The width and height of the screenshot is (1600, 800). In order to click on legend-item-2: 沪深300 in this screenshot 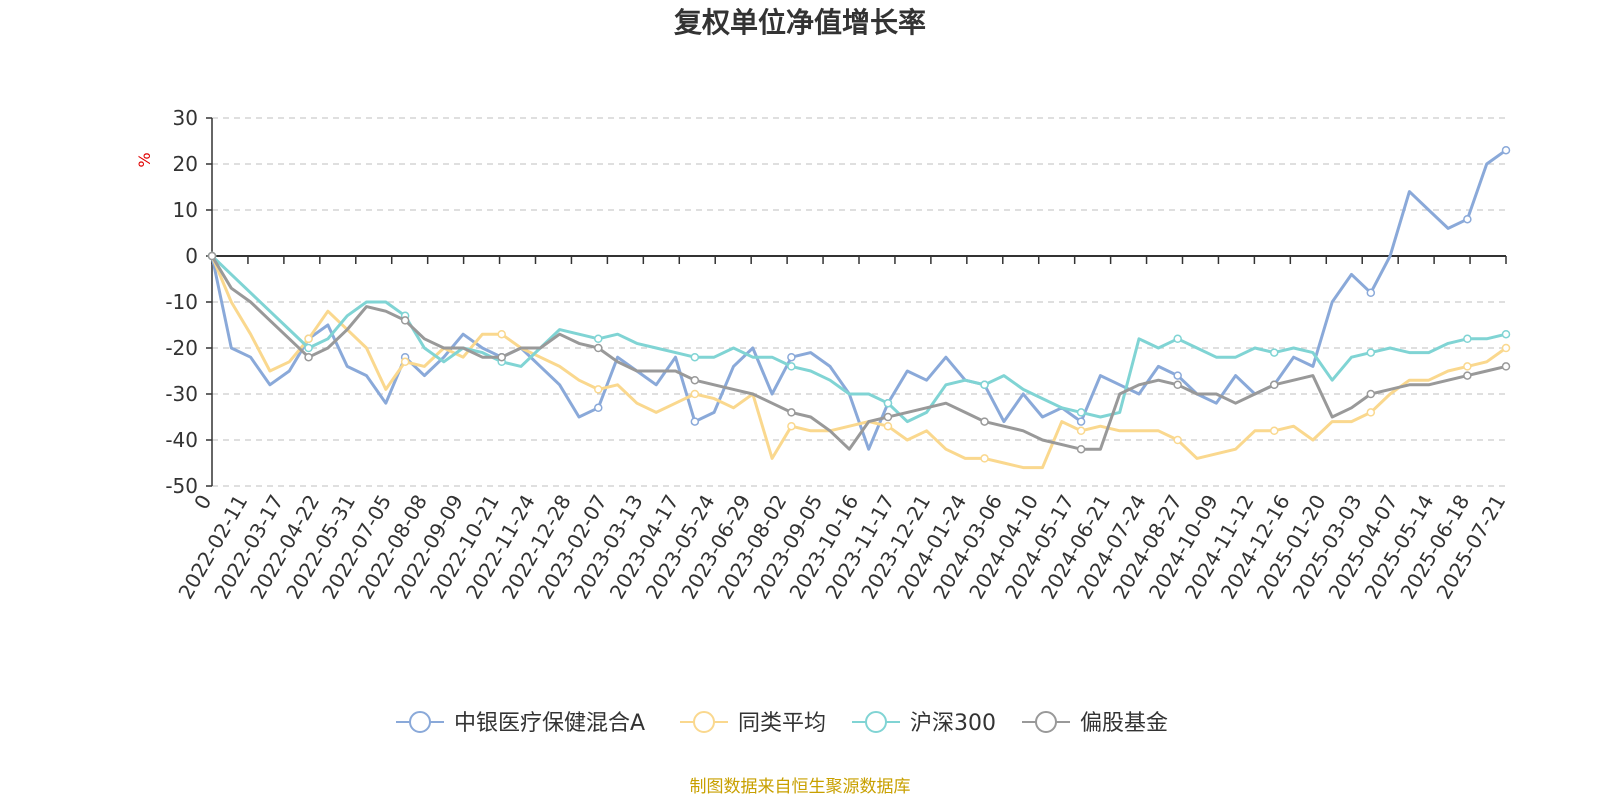, I will do `click(924, 723)`.